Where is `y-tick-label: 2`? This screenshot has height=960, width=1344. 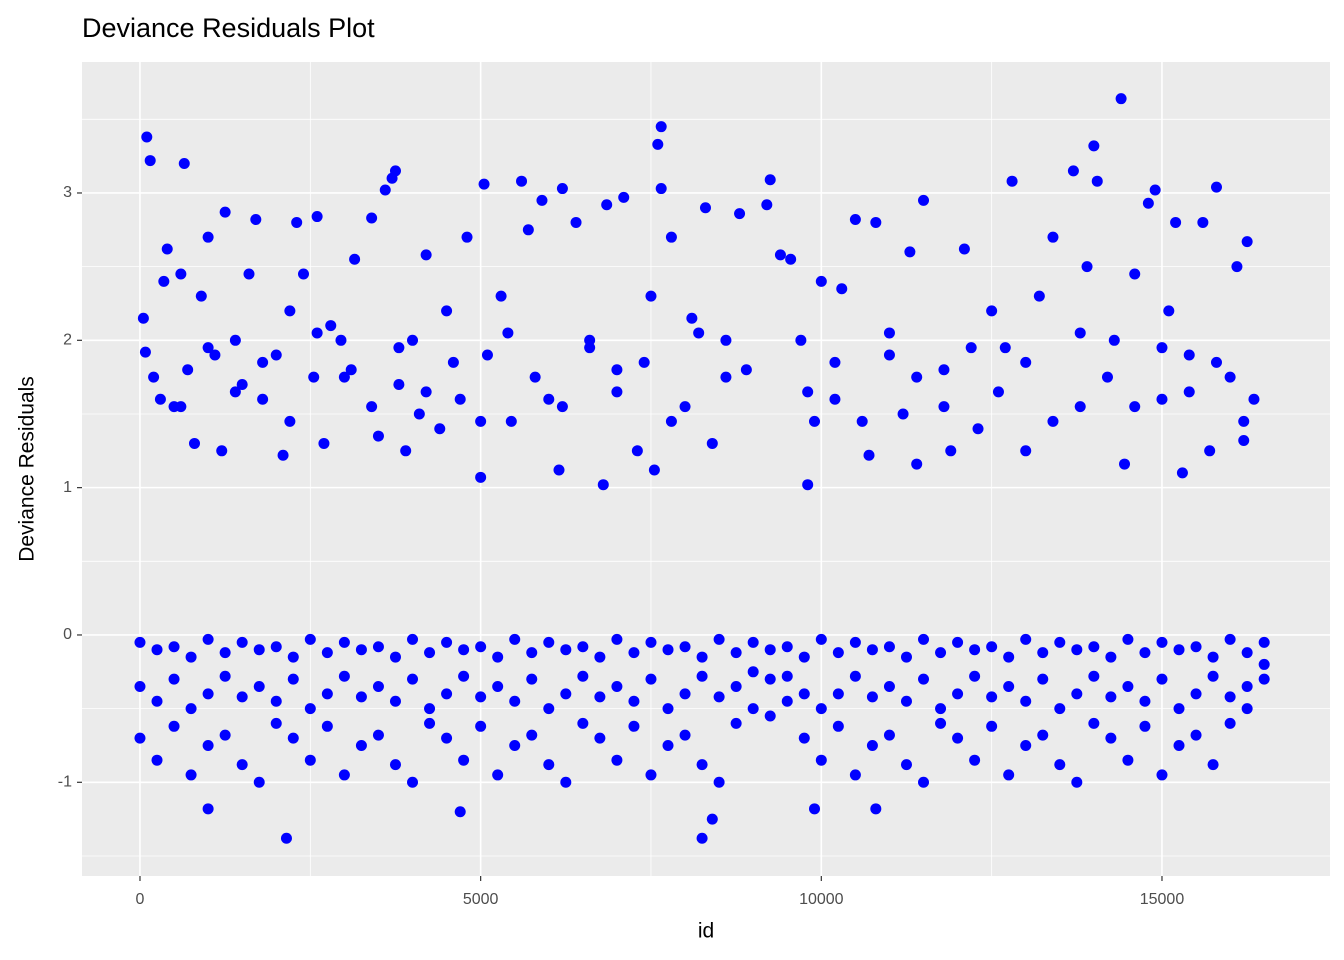
y-tick-label: 2 is located at coordinates (67, 340).